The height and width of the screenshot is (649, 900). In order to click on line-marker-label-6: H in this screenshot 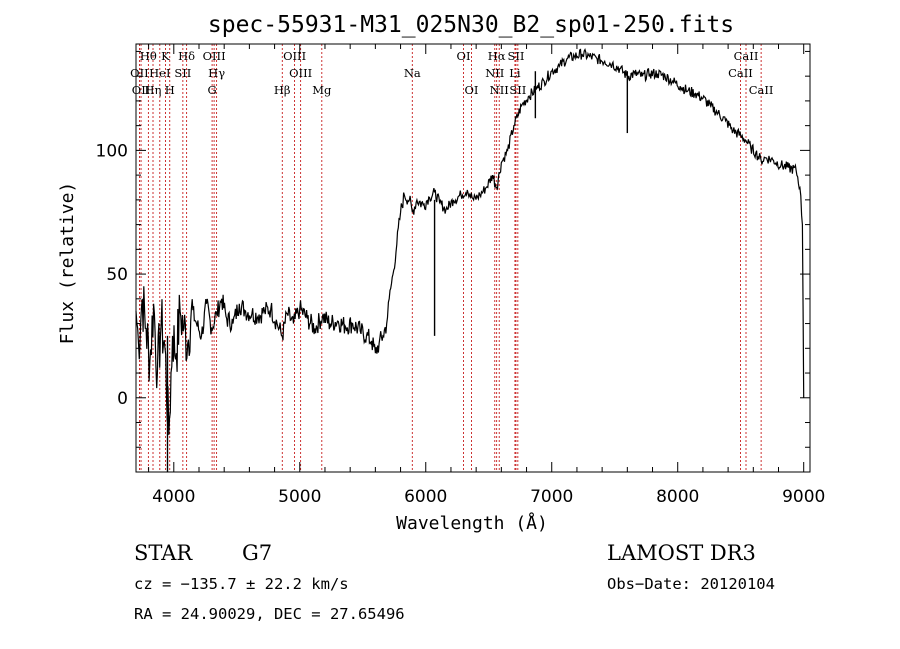, I will do `click(170, 90)`.